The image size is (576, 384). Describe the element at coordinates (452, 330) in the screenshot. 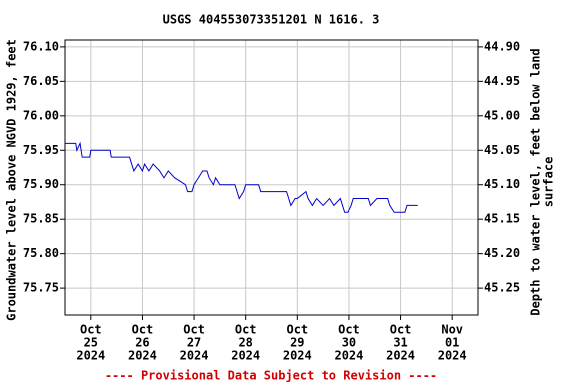

I see `x-tick-label: Nov` at that location.